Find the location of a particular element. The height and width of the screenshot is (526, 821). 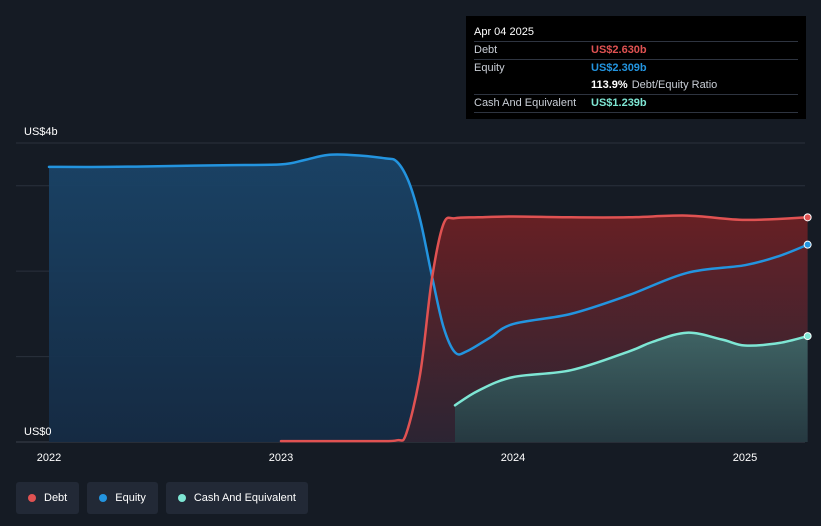

tooltip-date: Apr 04 2025 is located at coordinates (504, 32).